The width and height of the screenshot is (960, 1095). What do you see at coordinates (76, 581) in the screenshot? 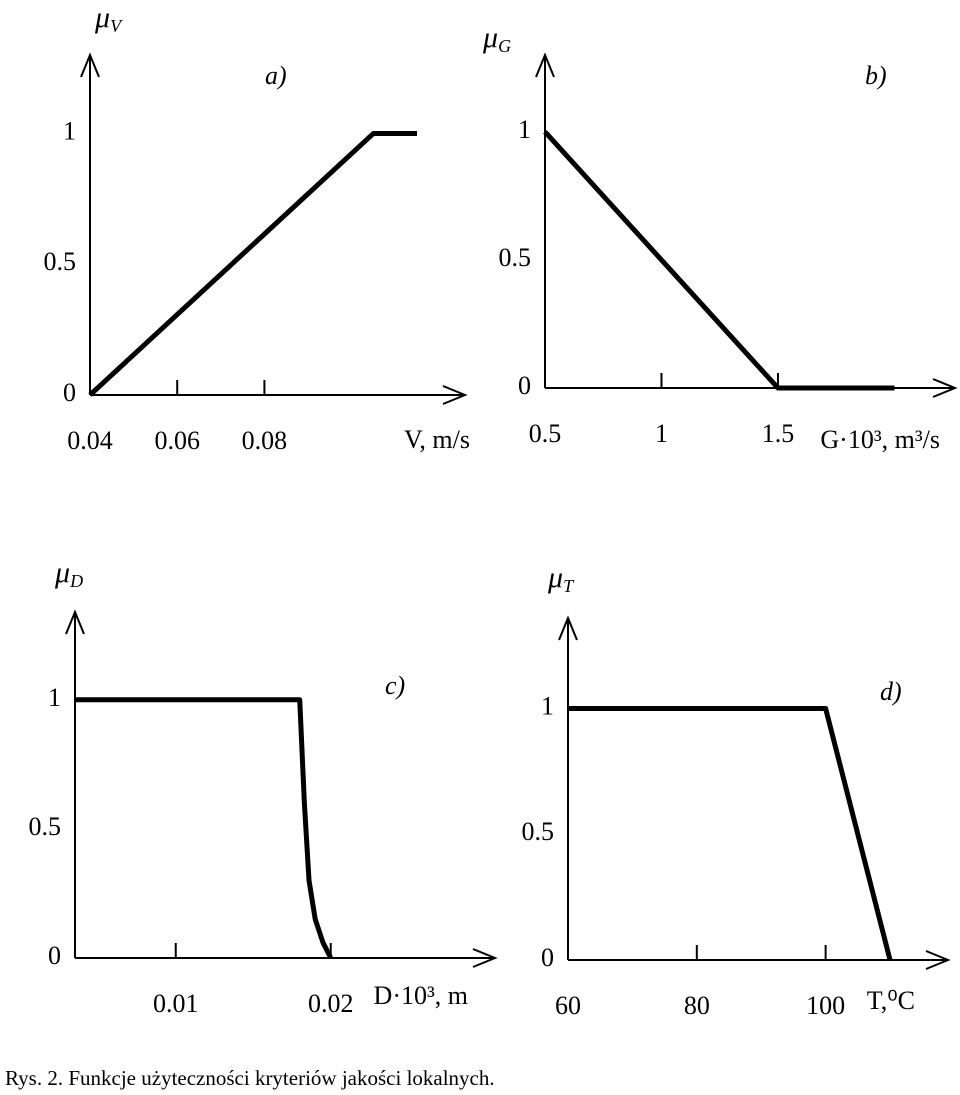
I see `y-axis-subscript: D` at bounding box center [76, 581].